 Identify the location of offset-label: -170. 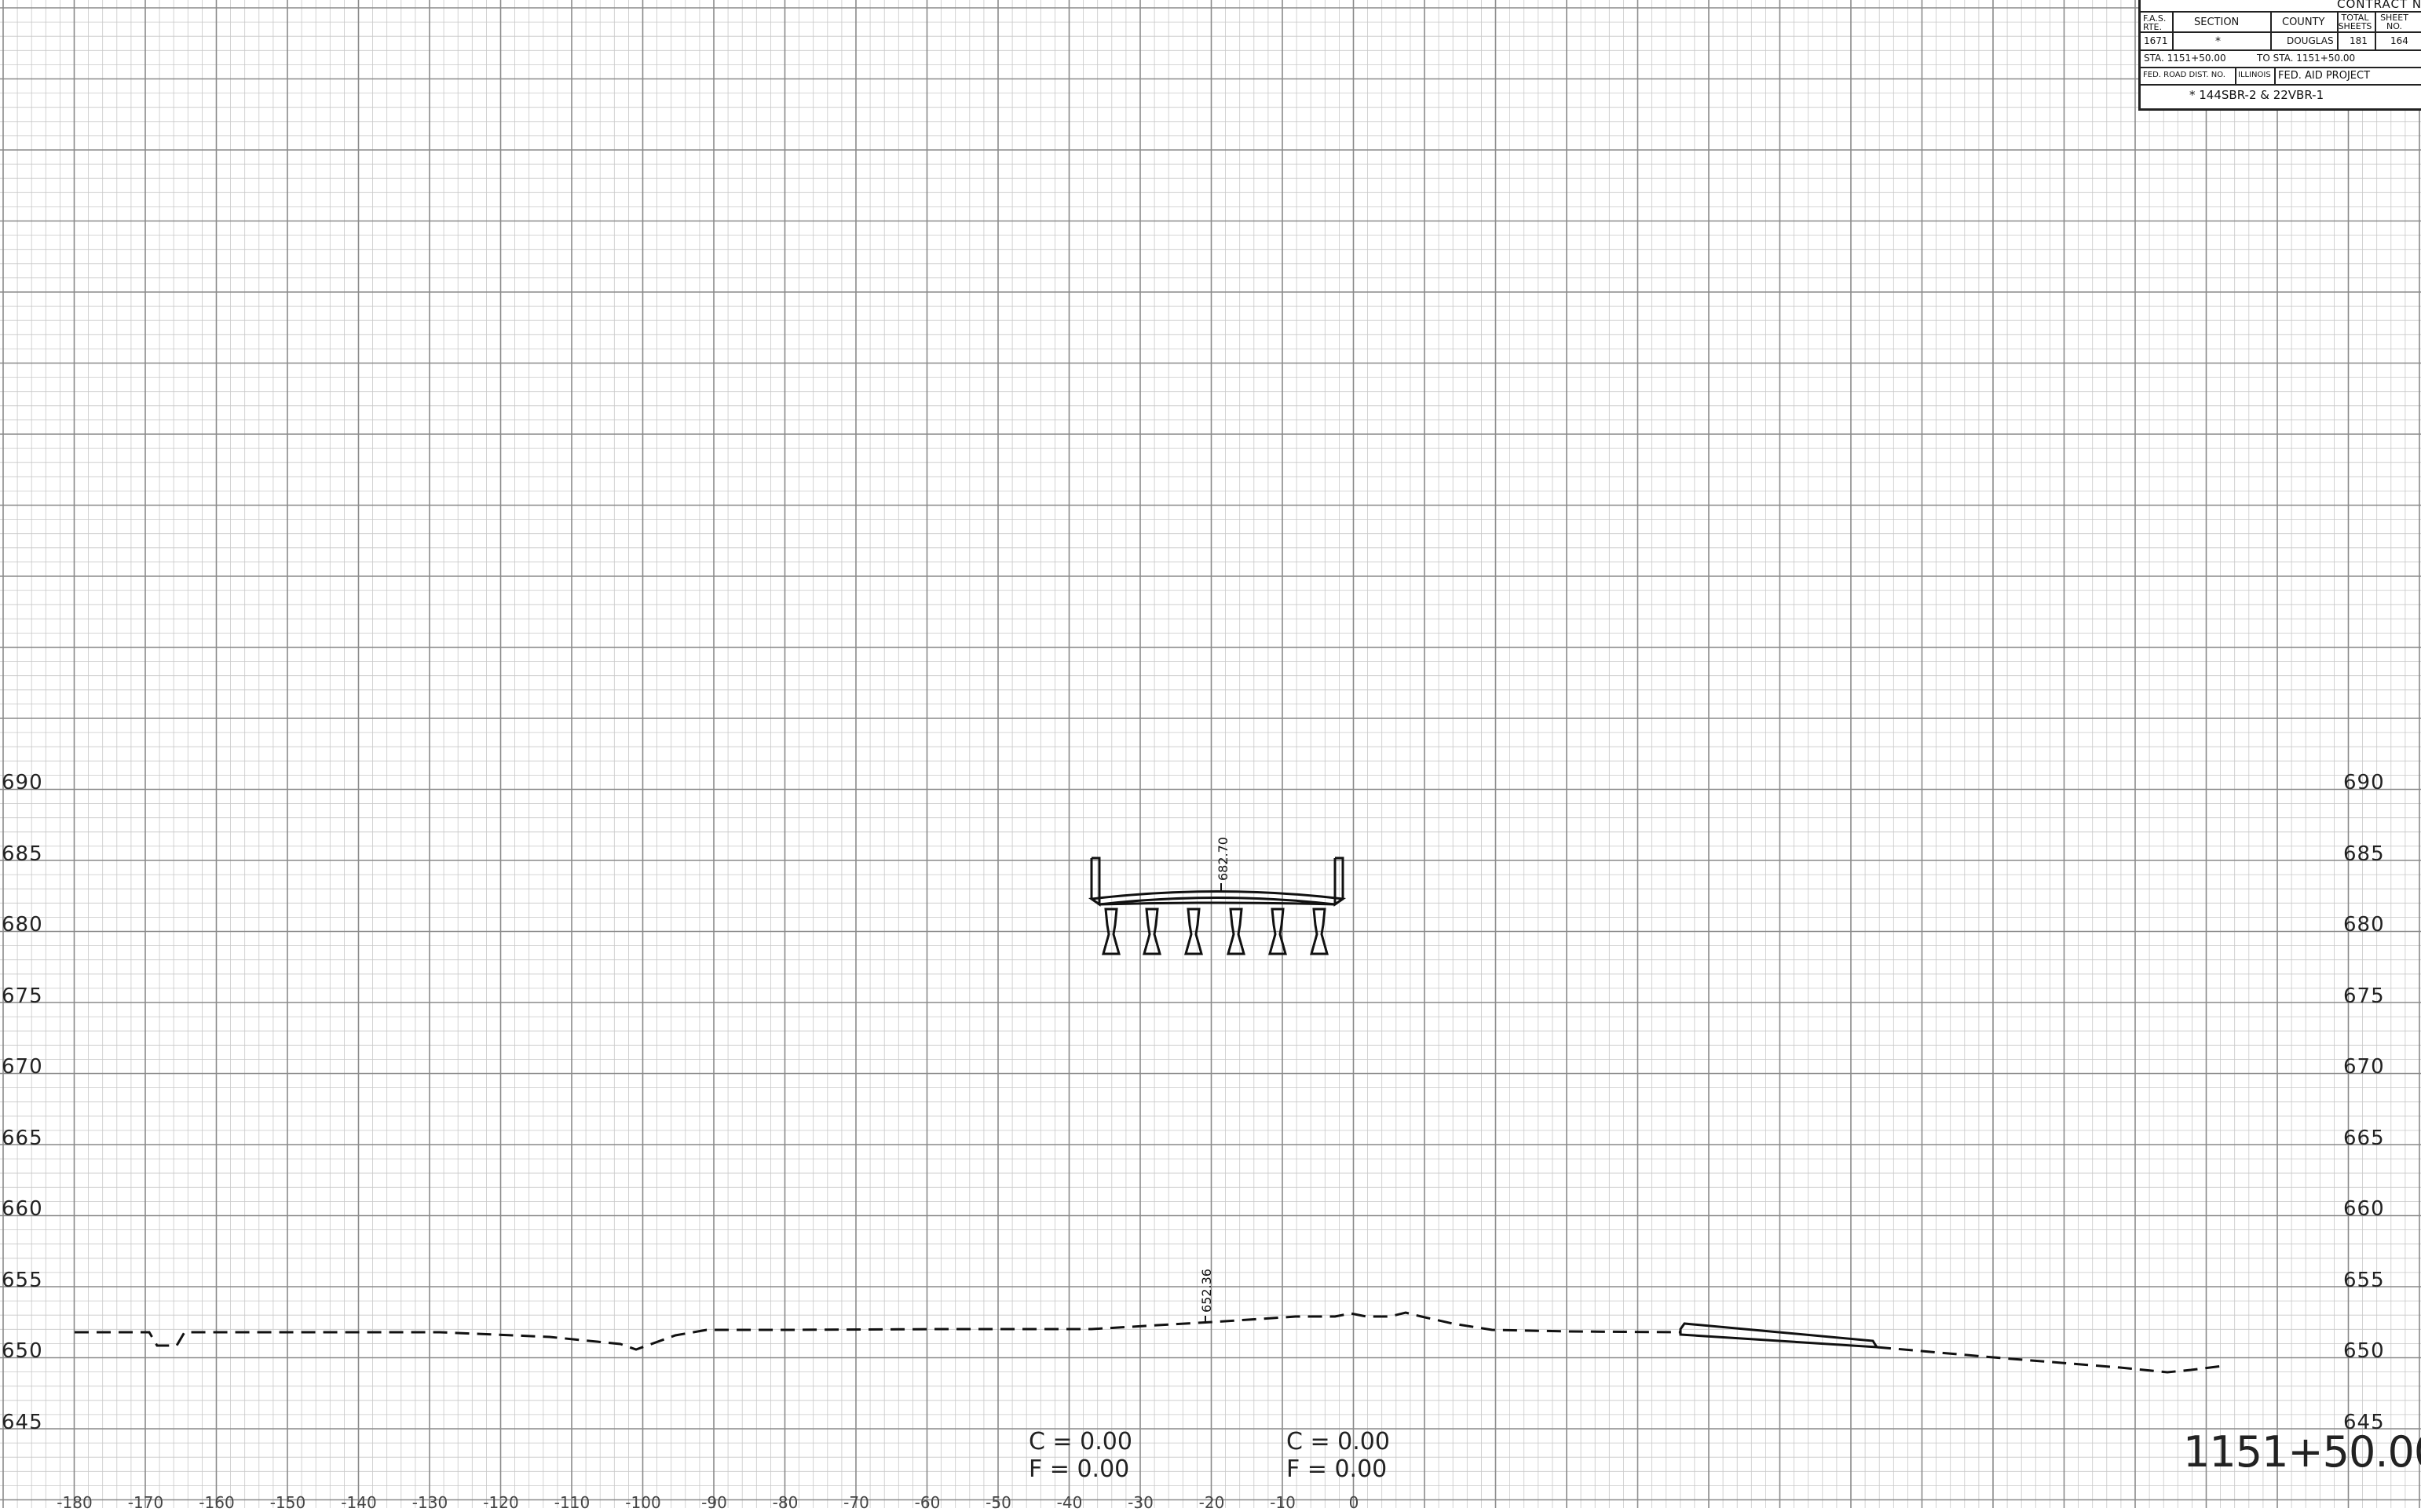
(145, 1502).